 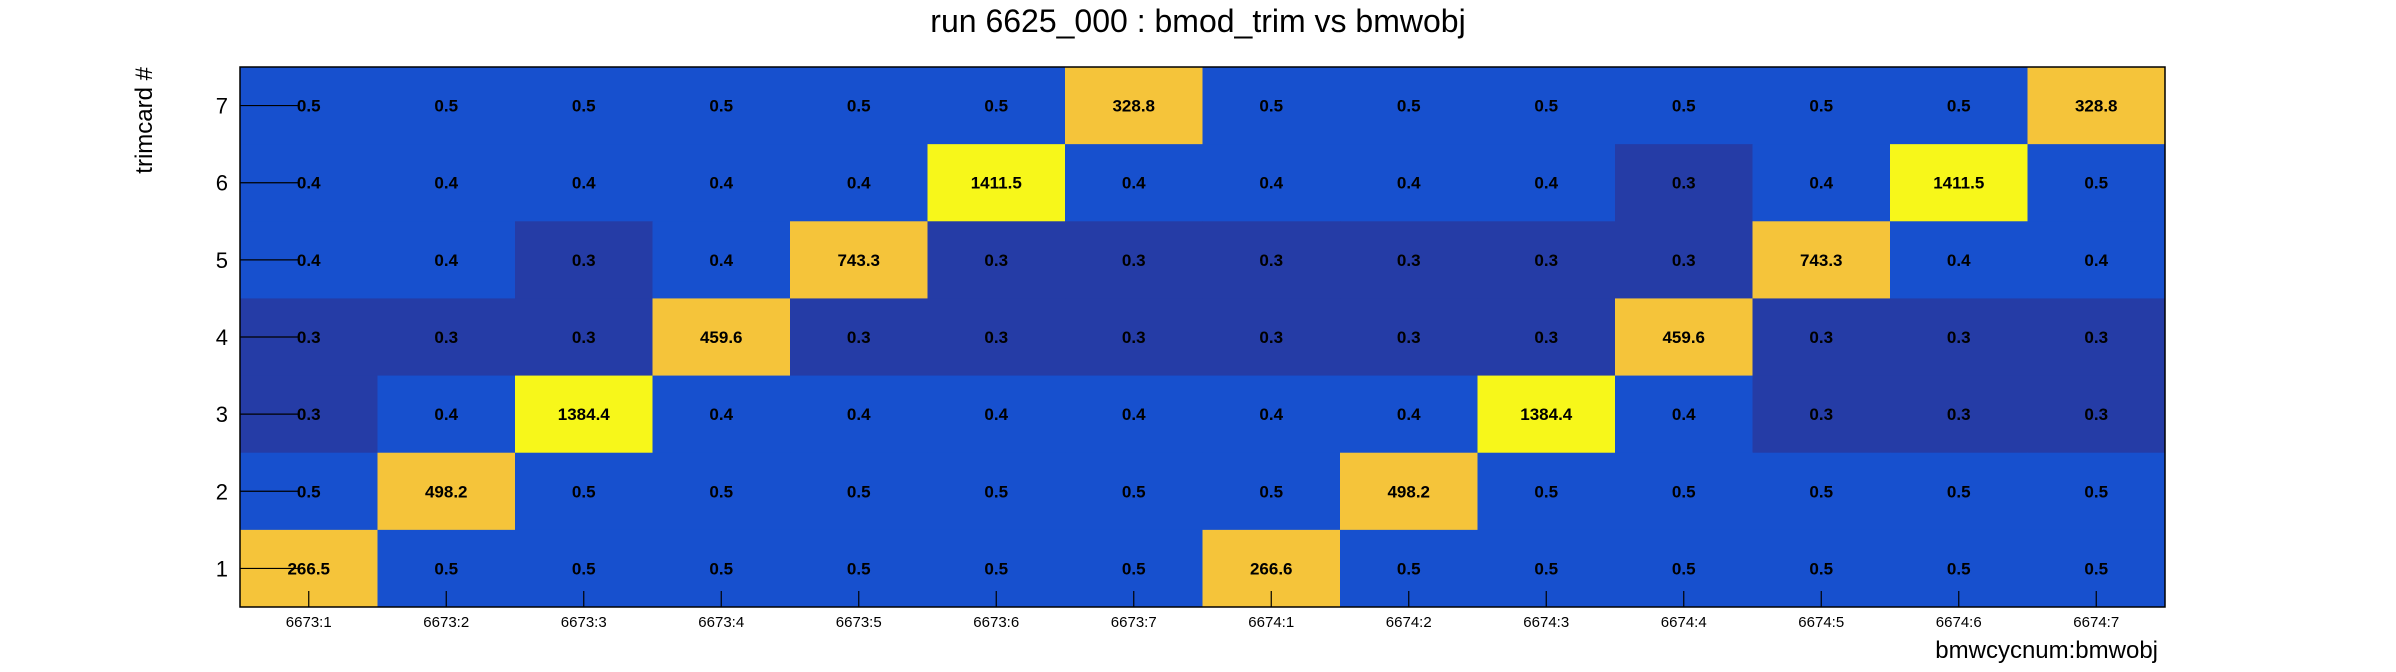 What do you see at coordinates (1409, 622) in the screenshot?
I see `x-tick-label: 6674:2` at bounding box center [1409, 622].